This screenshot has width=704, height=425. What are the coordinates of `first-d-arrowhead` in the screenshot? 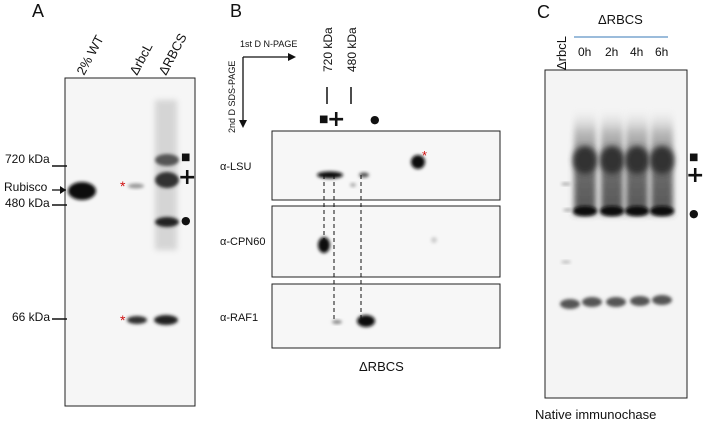 It's located at (292, 57).